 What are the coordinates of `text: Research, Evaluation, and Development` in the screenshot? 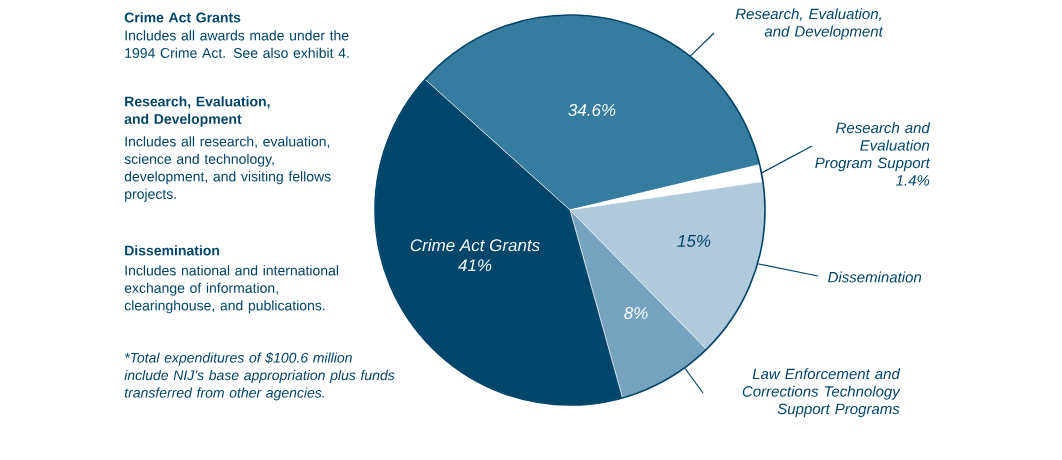 It's located at (197, 111).